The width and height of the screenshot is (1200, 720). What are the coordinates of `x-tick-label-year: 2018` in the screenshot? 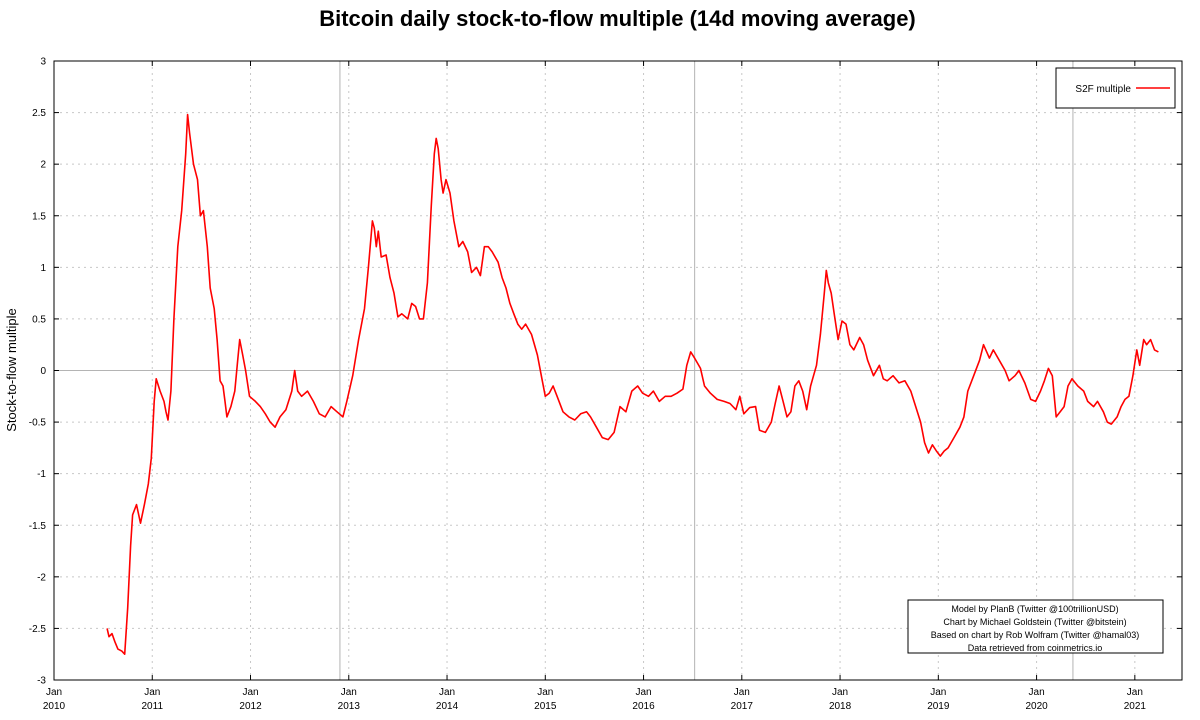 It's located at (840, 706).